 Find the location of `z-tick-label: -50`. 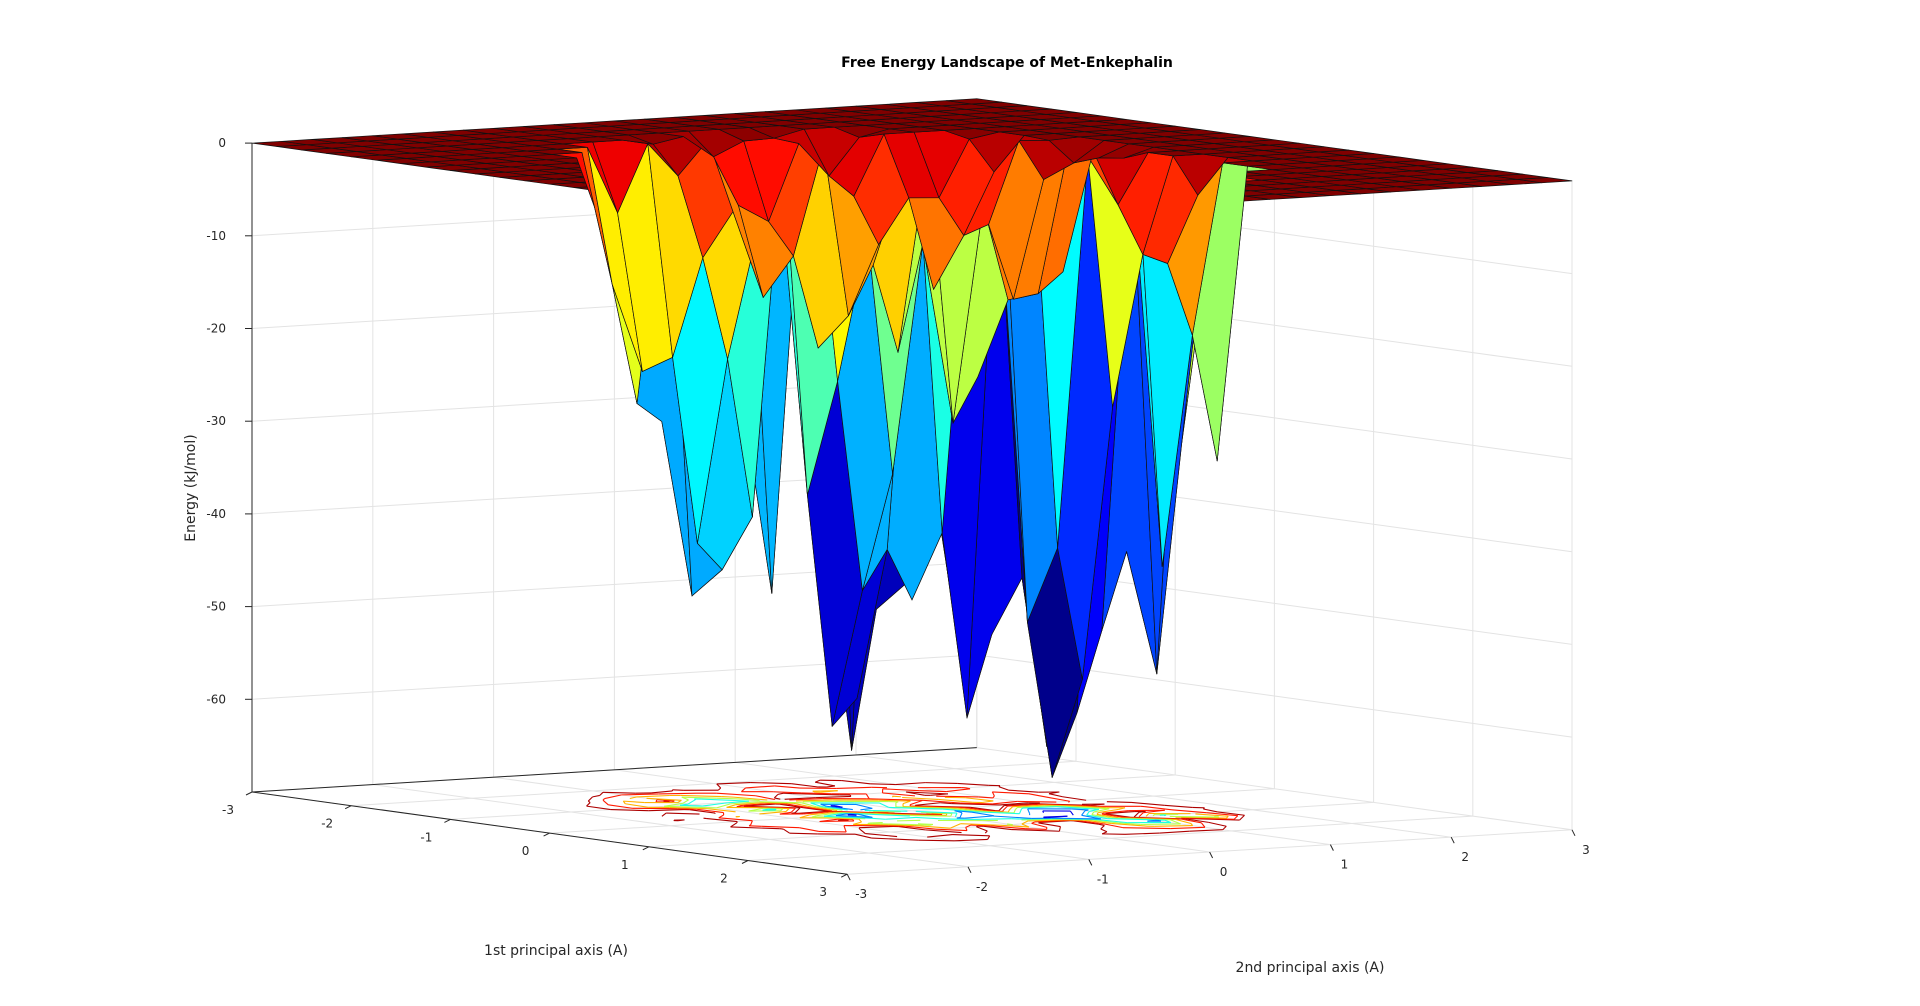

z-tick-label: -50 is located at coordinates (216, 607).